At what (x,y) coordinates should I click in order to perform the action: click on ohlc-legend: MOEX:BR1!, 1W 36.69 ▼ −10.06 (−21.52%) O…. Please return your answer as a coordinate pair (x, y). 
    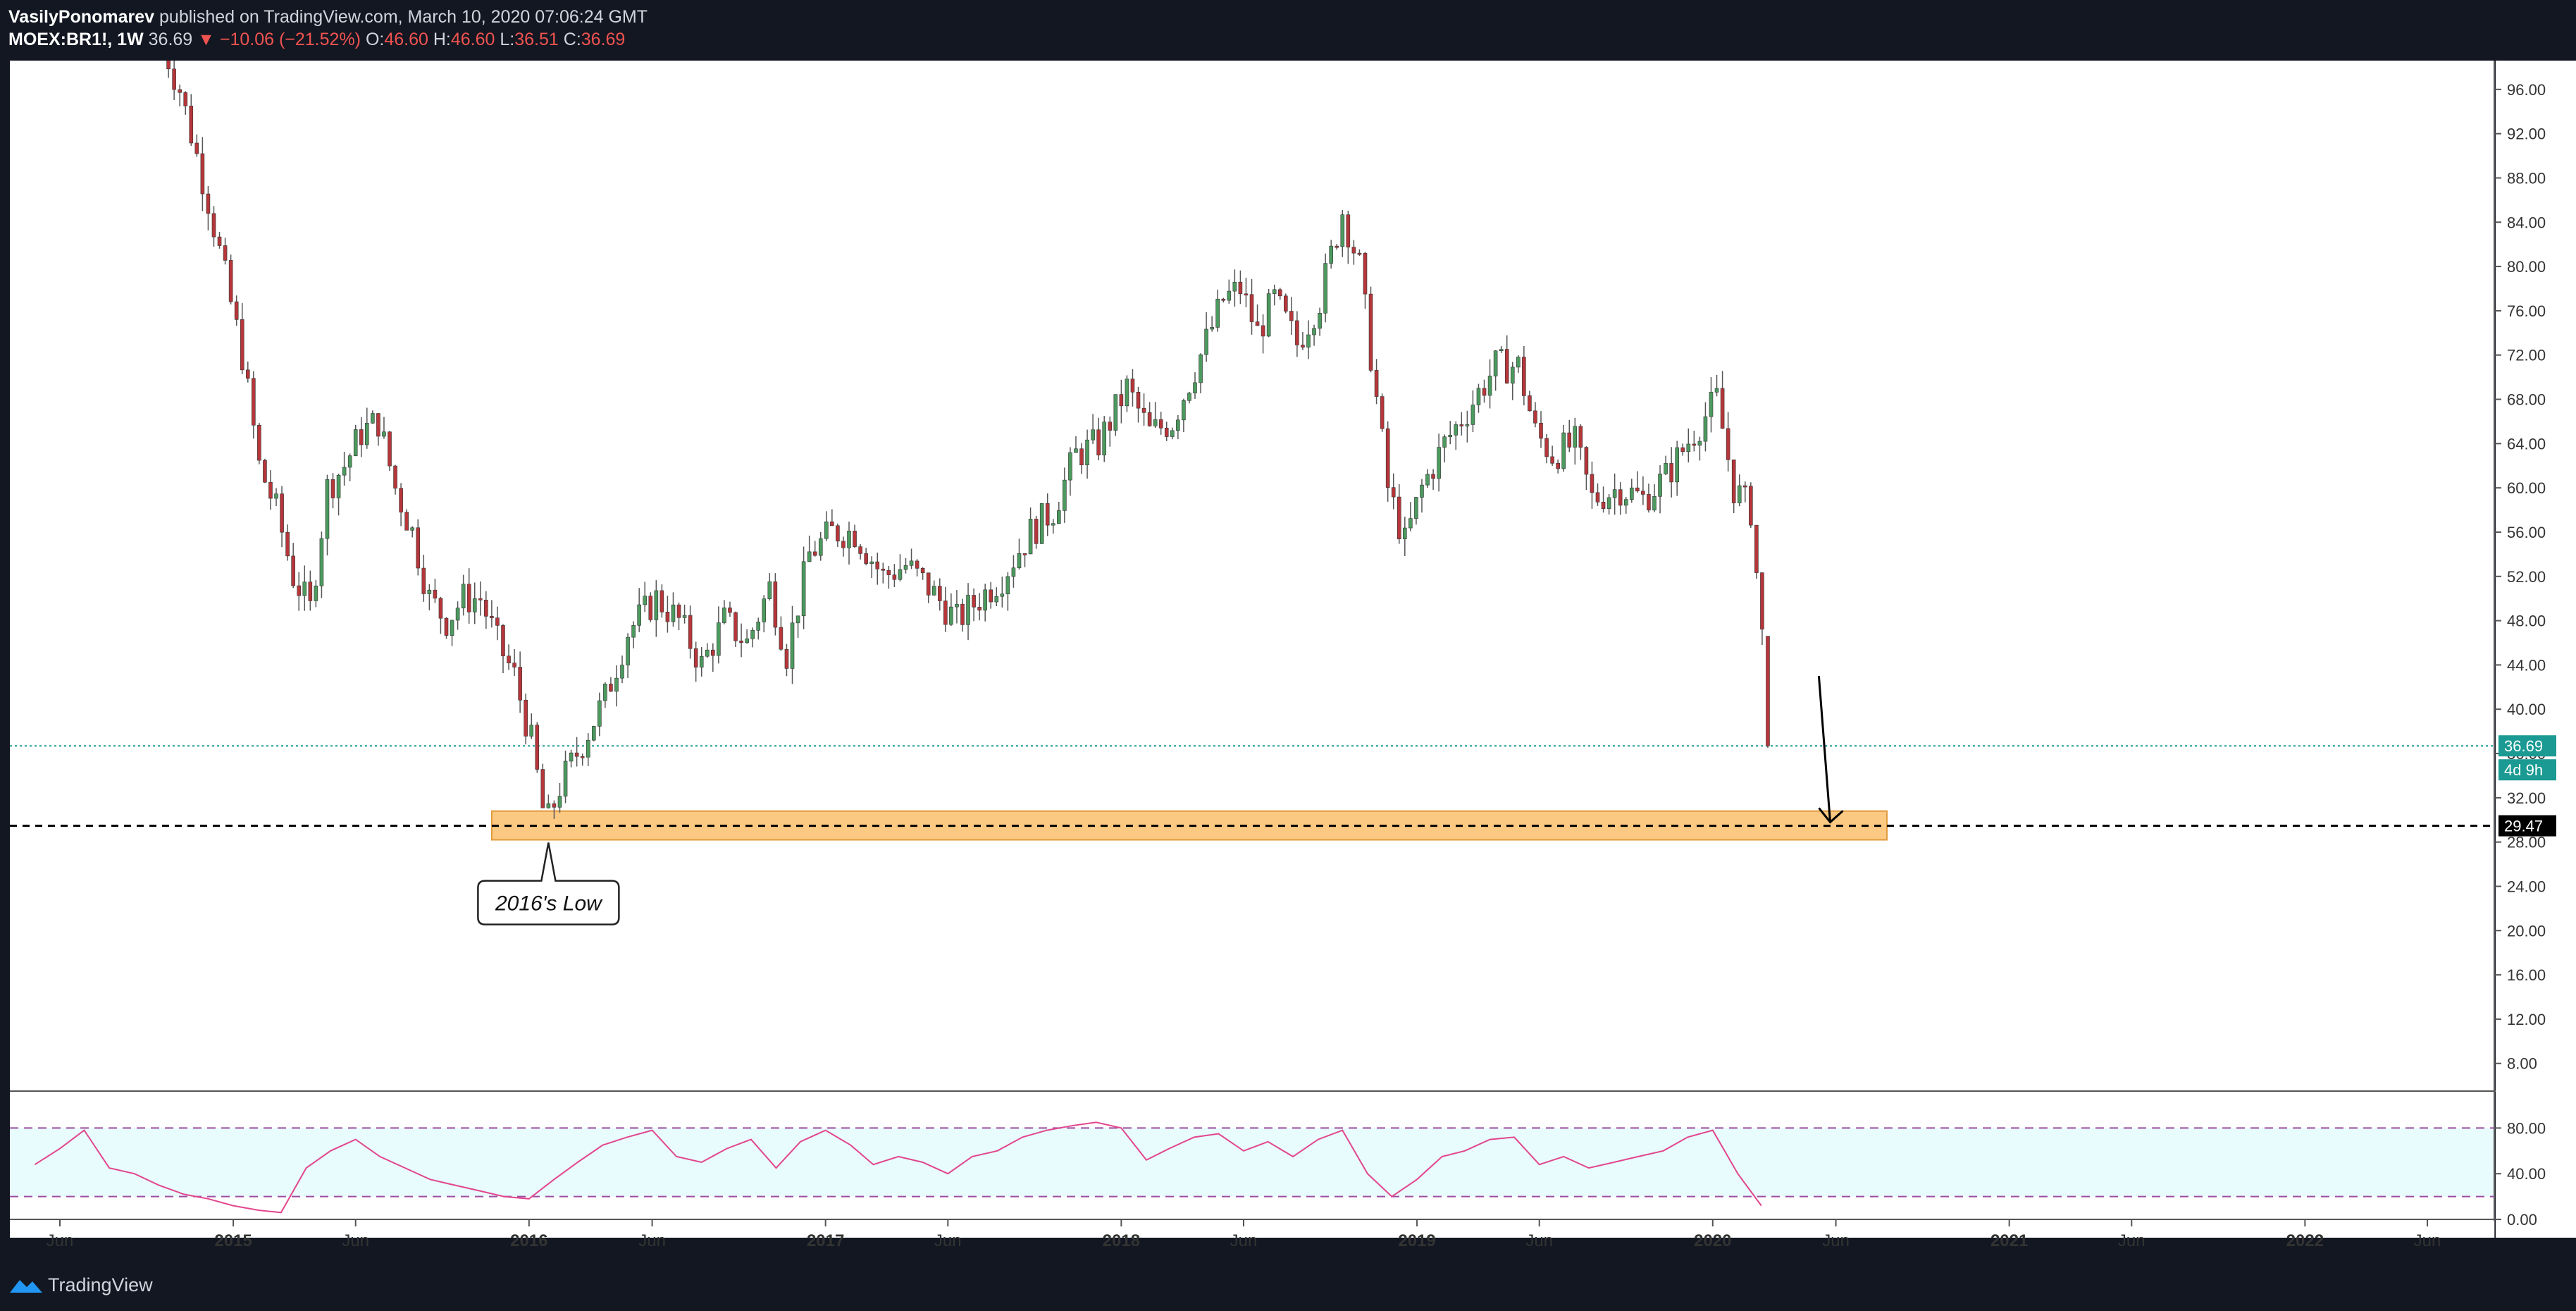
    Looking at the image, I should click on (316, 40).